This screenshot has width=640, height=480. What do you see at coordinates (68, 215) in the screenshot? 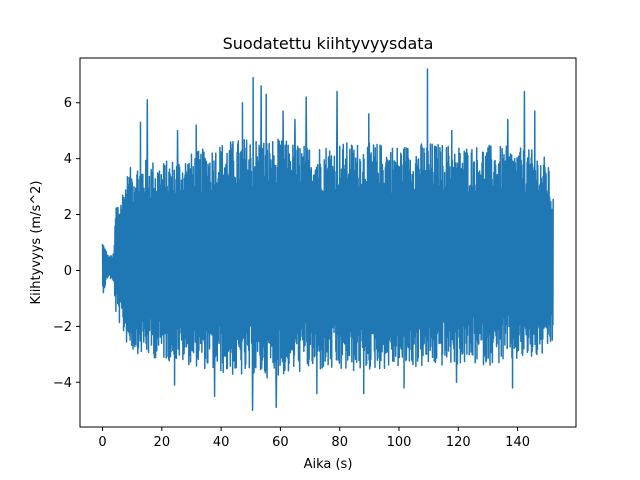
I see `y-tick-label: 2` at bounding box center [68, 215].